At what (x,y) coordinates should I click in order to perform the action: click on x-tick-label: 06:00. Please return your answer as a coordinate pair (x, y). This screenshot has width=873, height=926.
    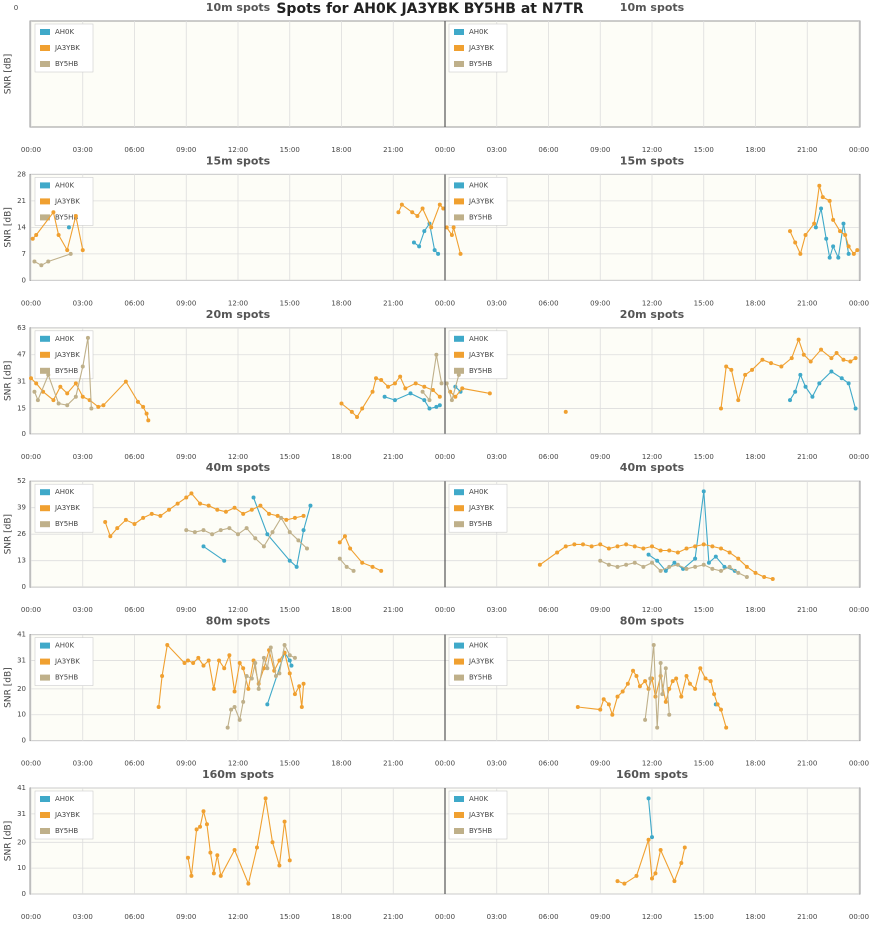
    Looking at the image, I should click on (134, 917).